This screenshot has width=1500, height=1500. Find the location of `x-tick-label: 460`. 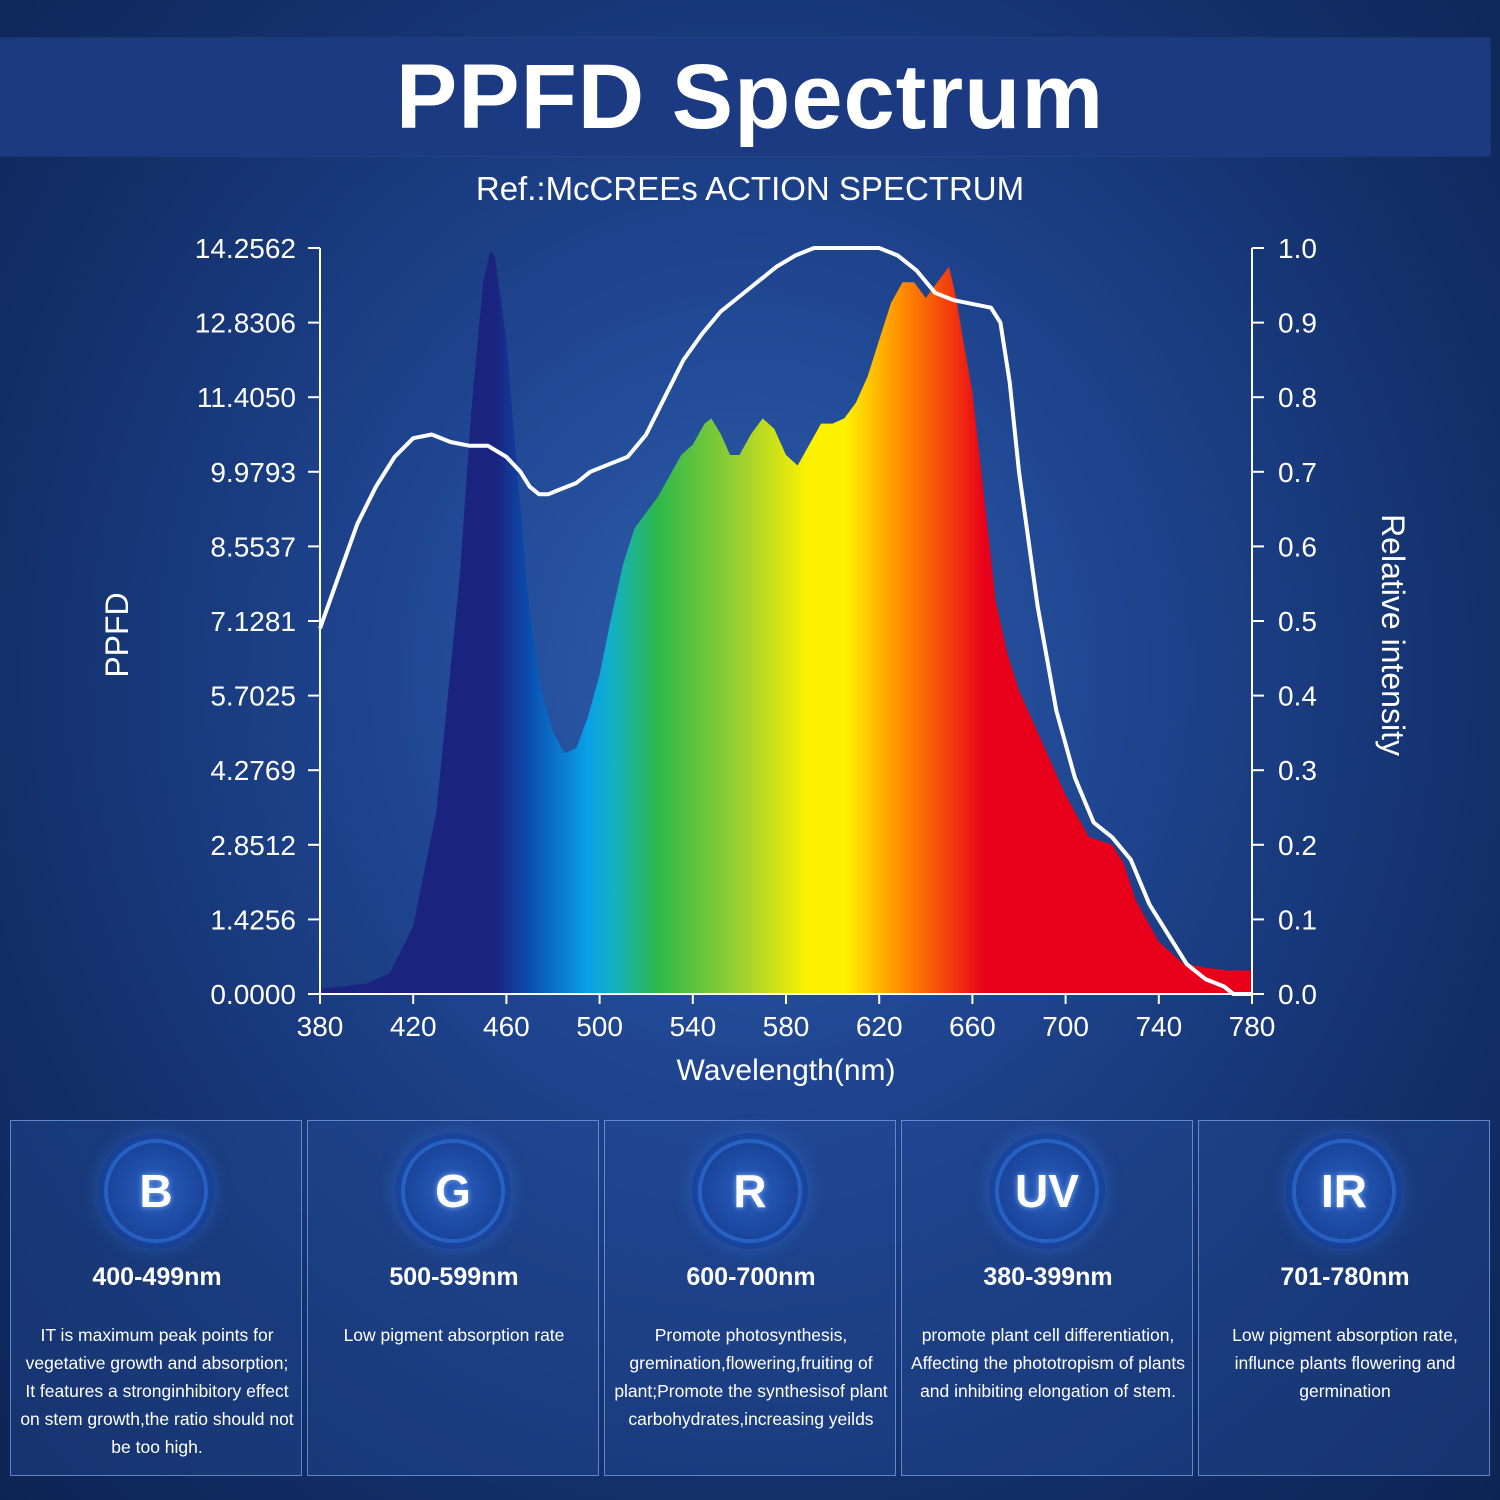

x-tick-label: 460 is located at coordinates (506, 1026).